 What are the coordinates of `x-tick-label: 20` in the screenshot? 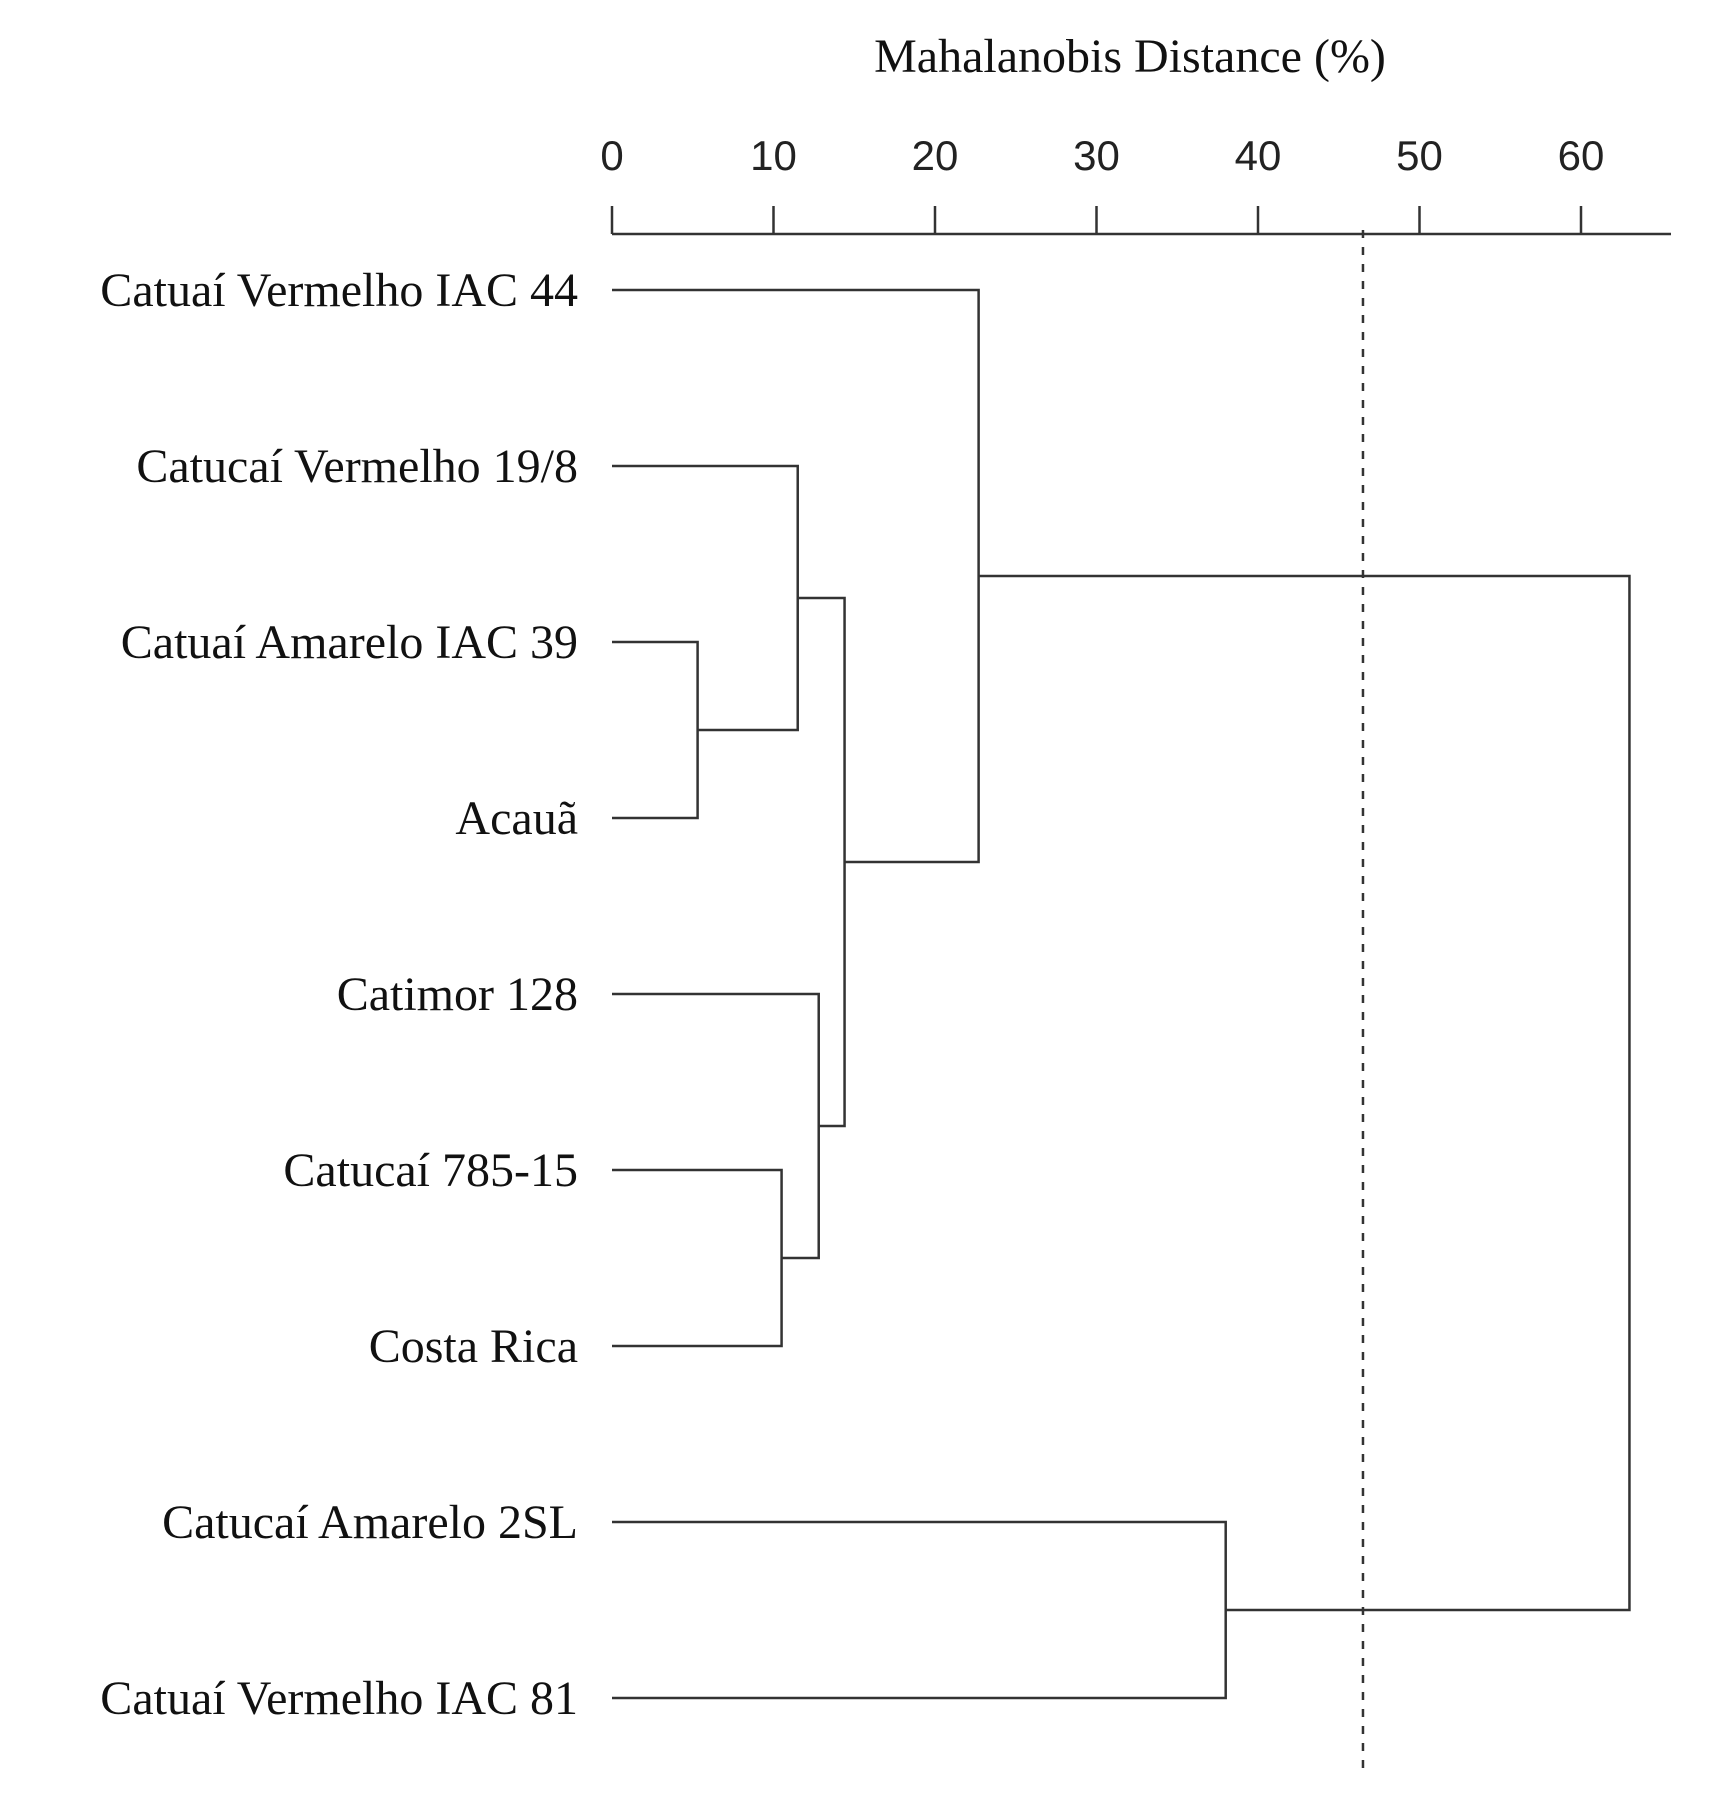 It's located at (935, 155).